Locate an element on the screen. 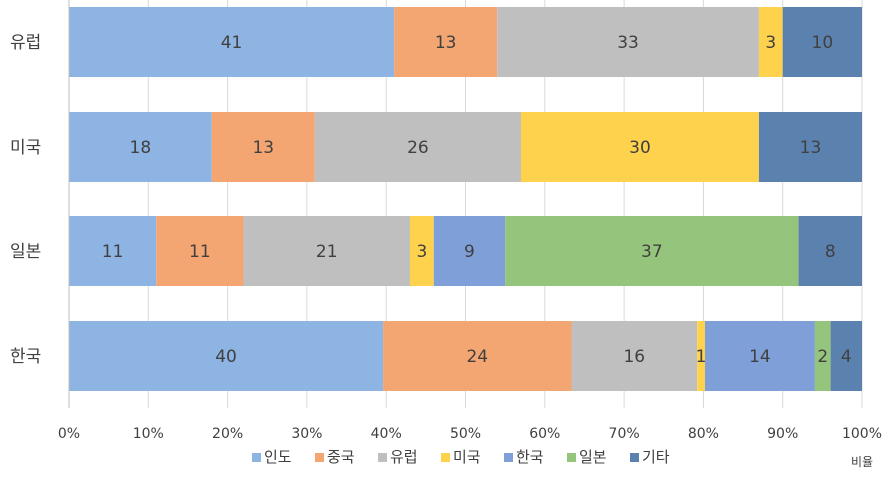 The width and height of the screenshot is (889, 486). data-label: 9 is located at coordinates (469, 252).